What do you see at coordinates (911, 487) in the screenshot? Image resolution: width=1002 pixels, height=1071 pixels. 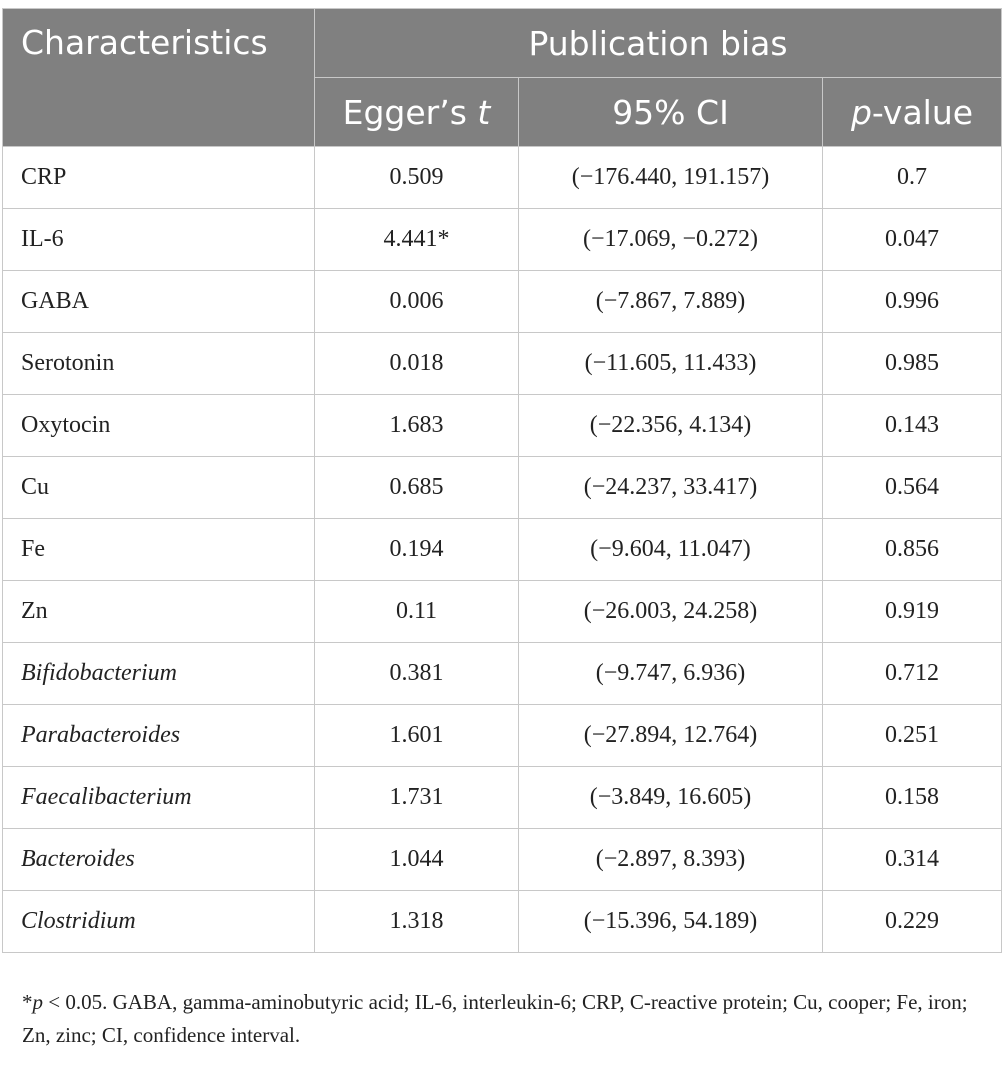 I see `row-p-value-cell: 0.564` at bounding box center [911, 487].